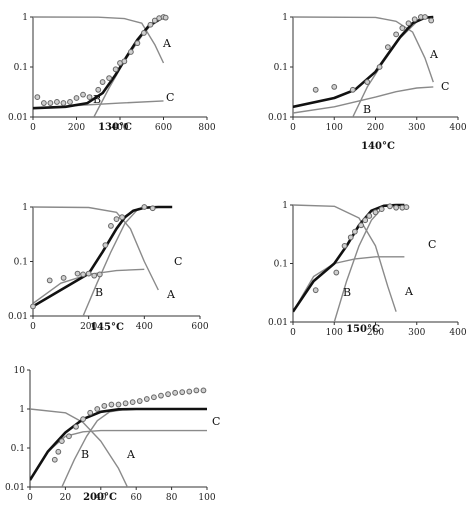  I want to click on temperature-label: 140°C, so click(378, 146).